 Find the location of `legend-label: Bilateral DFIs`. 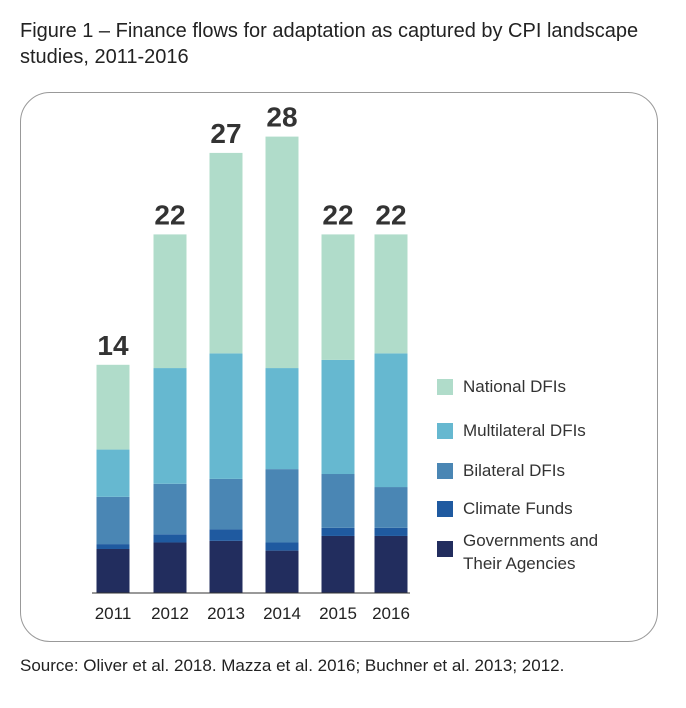

legend-label: Bilateral DFIs is located at coordinates (514, 470).